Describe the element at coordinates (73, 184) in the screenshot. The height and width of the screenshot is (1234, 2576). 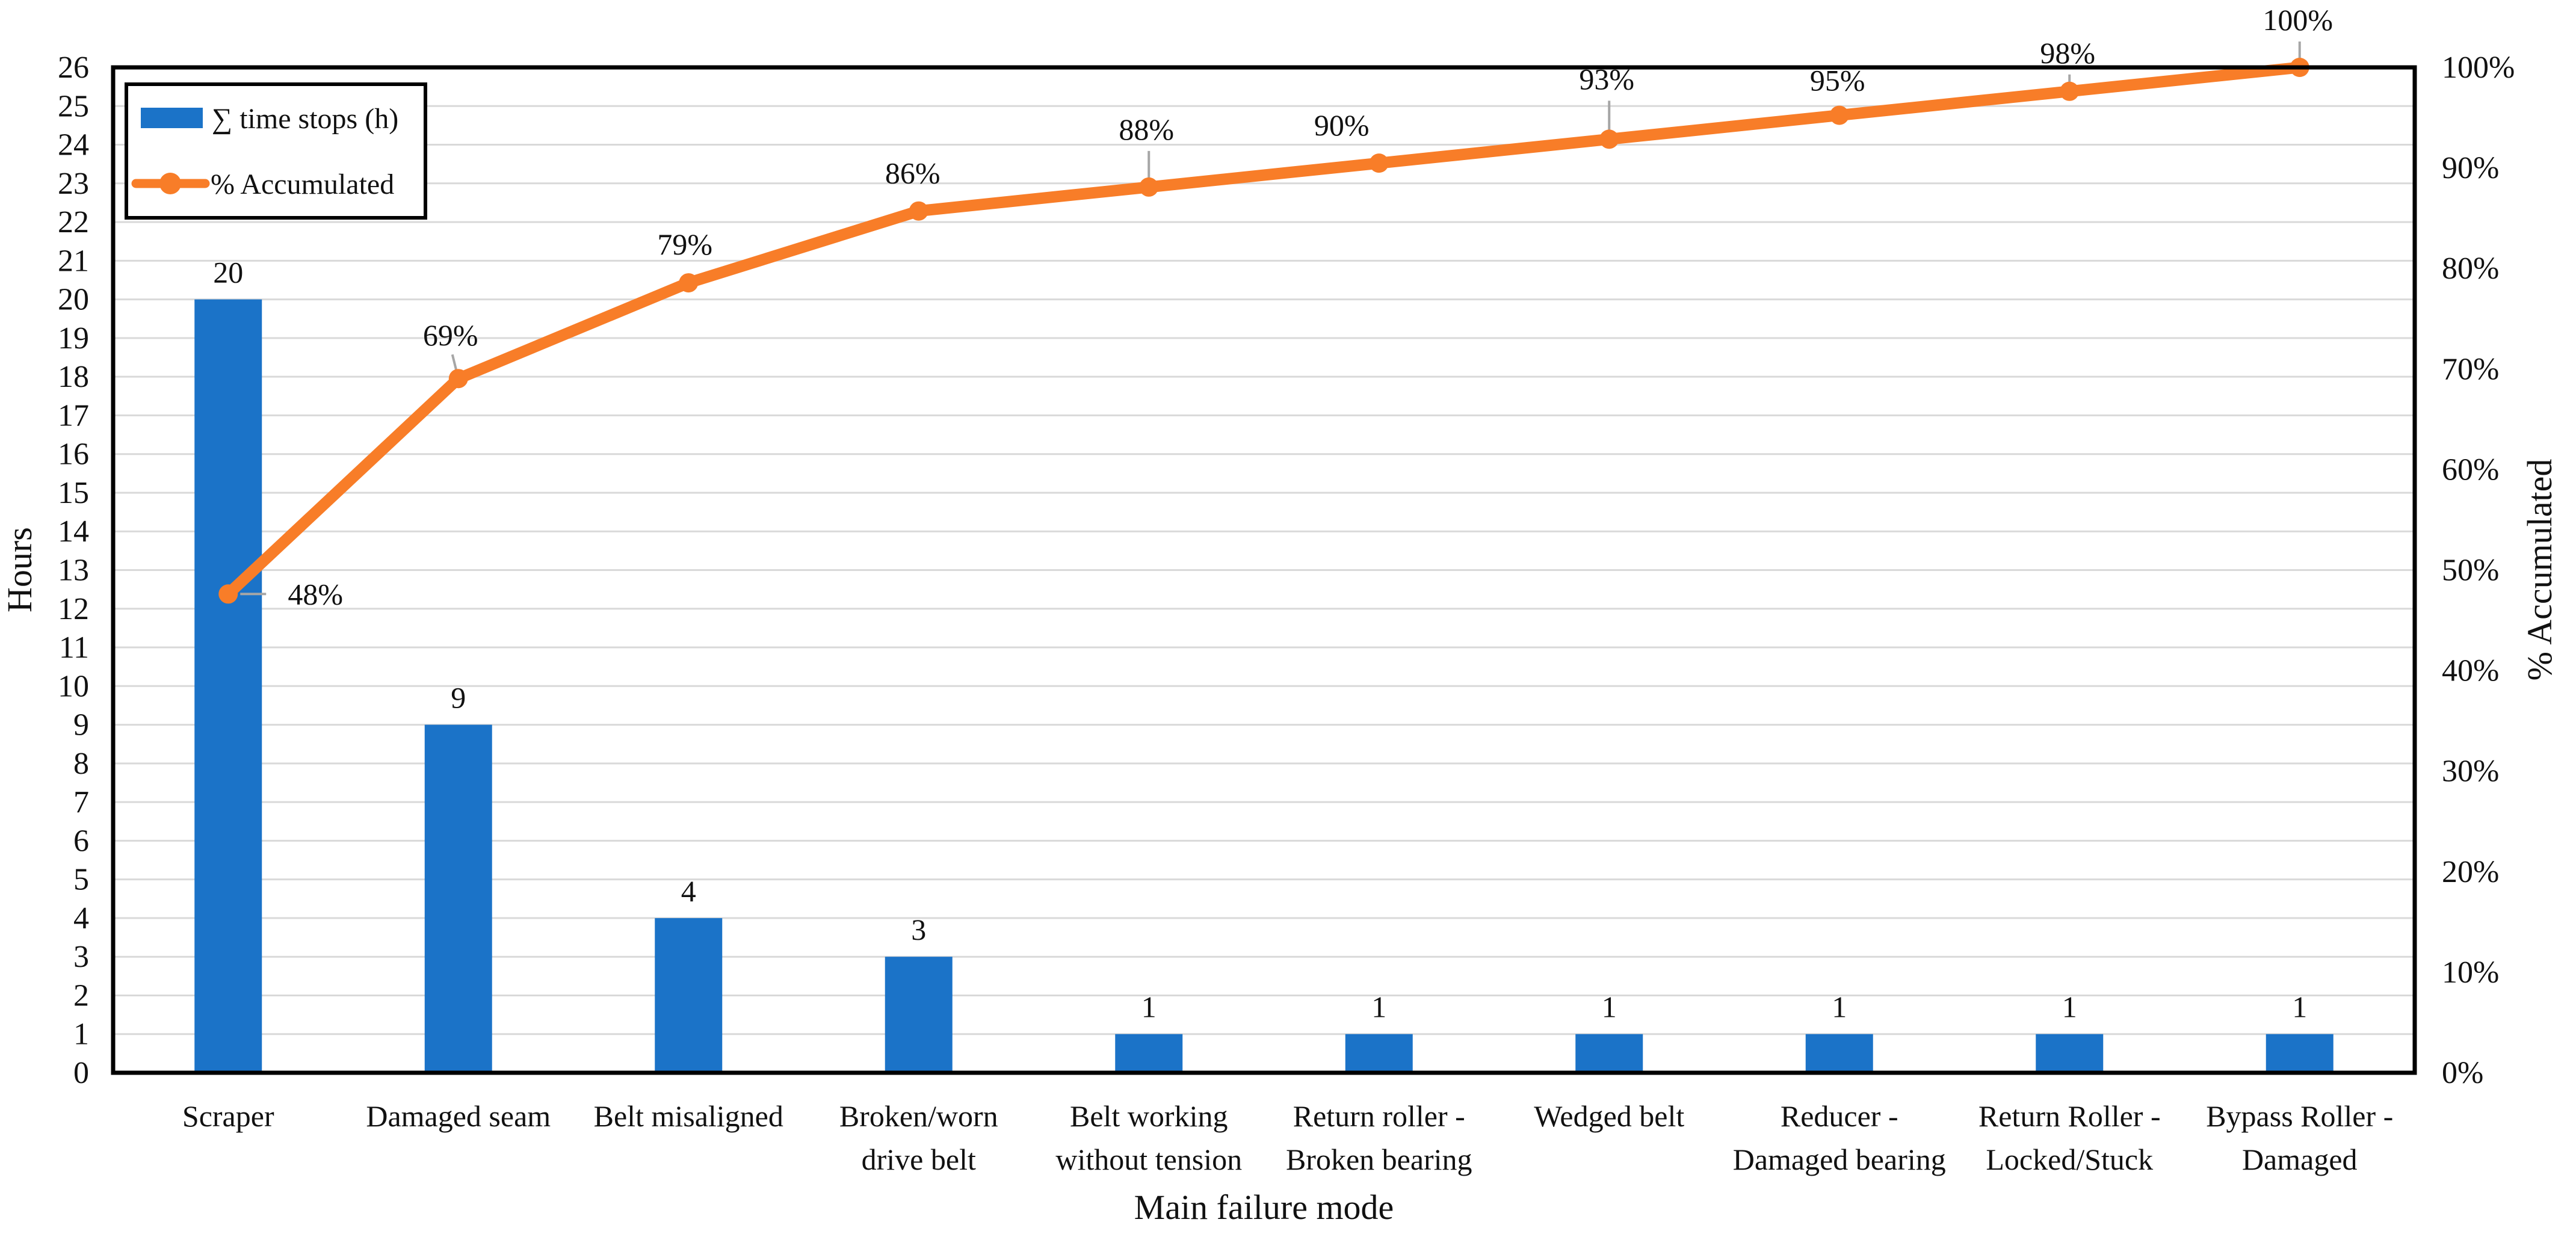
I see `y-axis-tick-label: 23` at that location.